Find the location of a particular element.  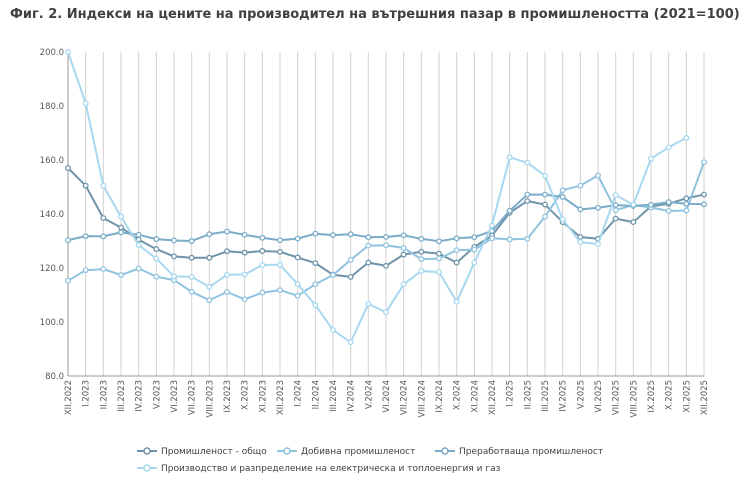

legend-marker is located at coordinates (287, 451).